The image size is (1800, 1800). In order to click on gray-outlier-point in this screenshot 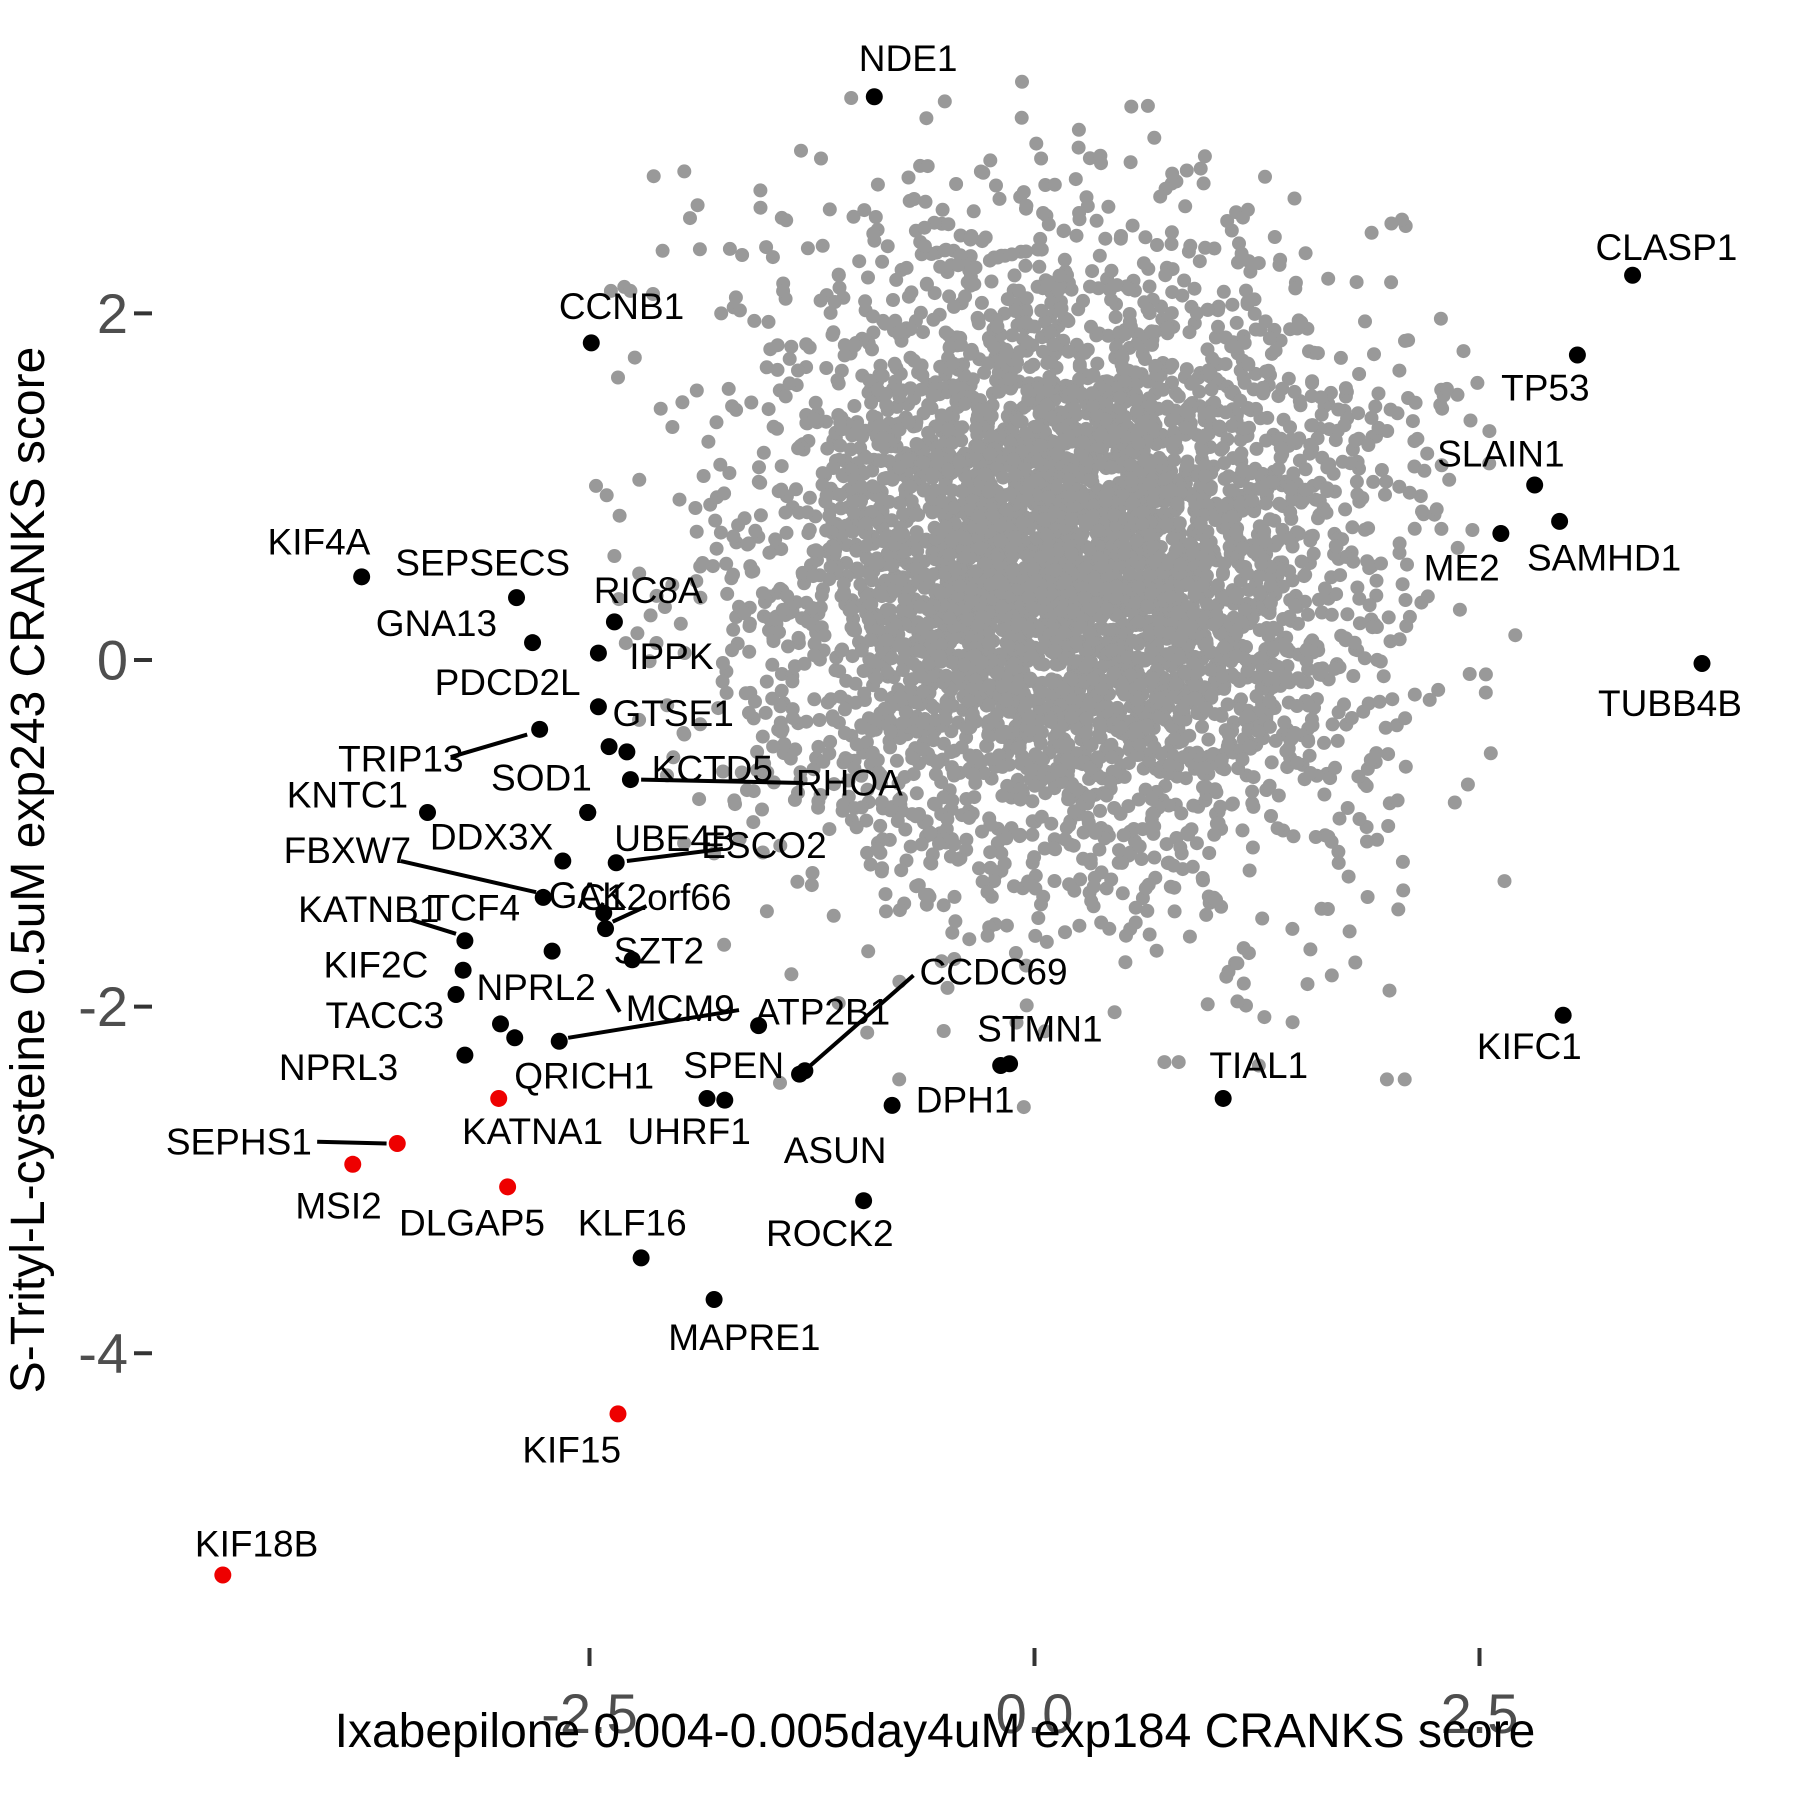, I will do `click(1100, 155)`.